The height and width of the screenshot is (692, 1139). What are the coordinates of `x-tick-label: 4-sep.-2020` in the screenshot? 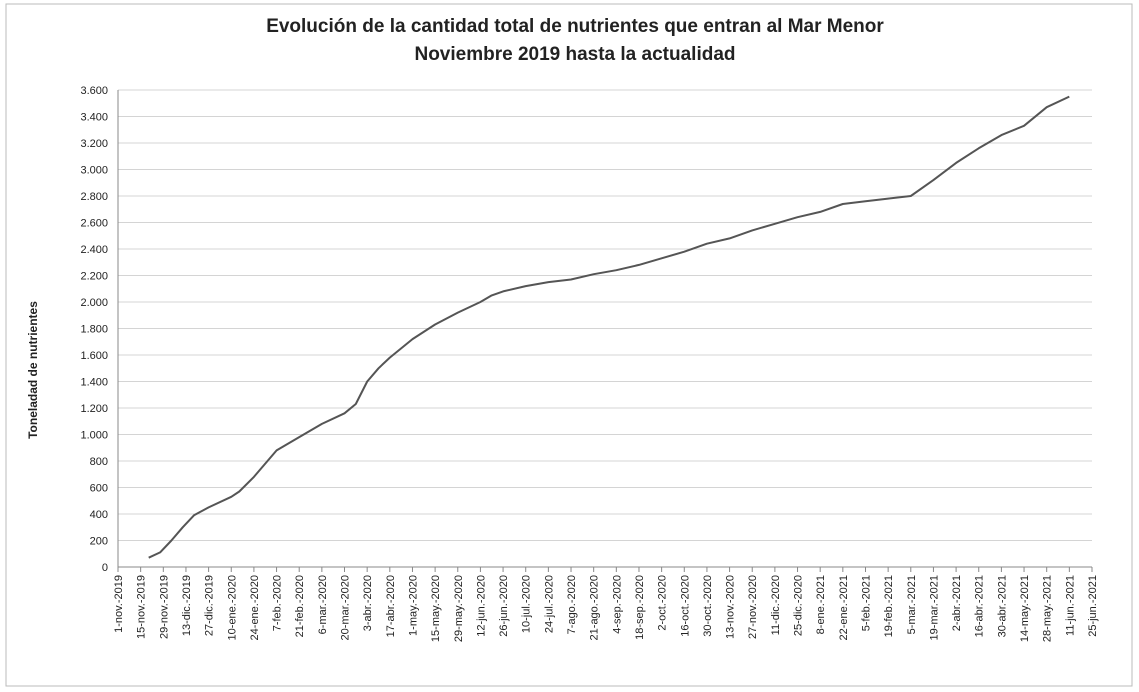 It's located at (617, 604).